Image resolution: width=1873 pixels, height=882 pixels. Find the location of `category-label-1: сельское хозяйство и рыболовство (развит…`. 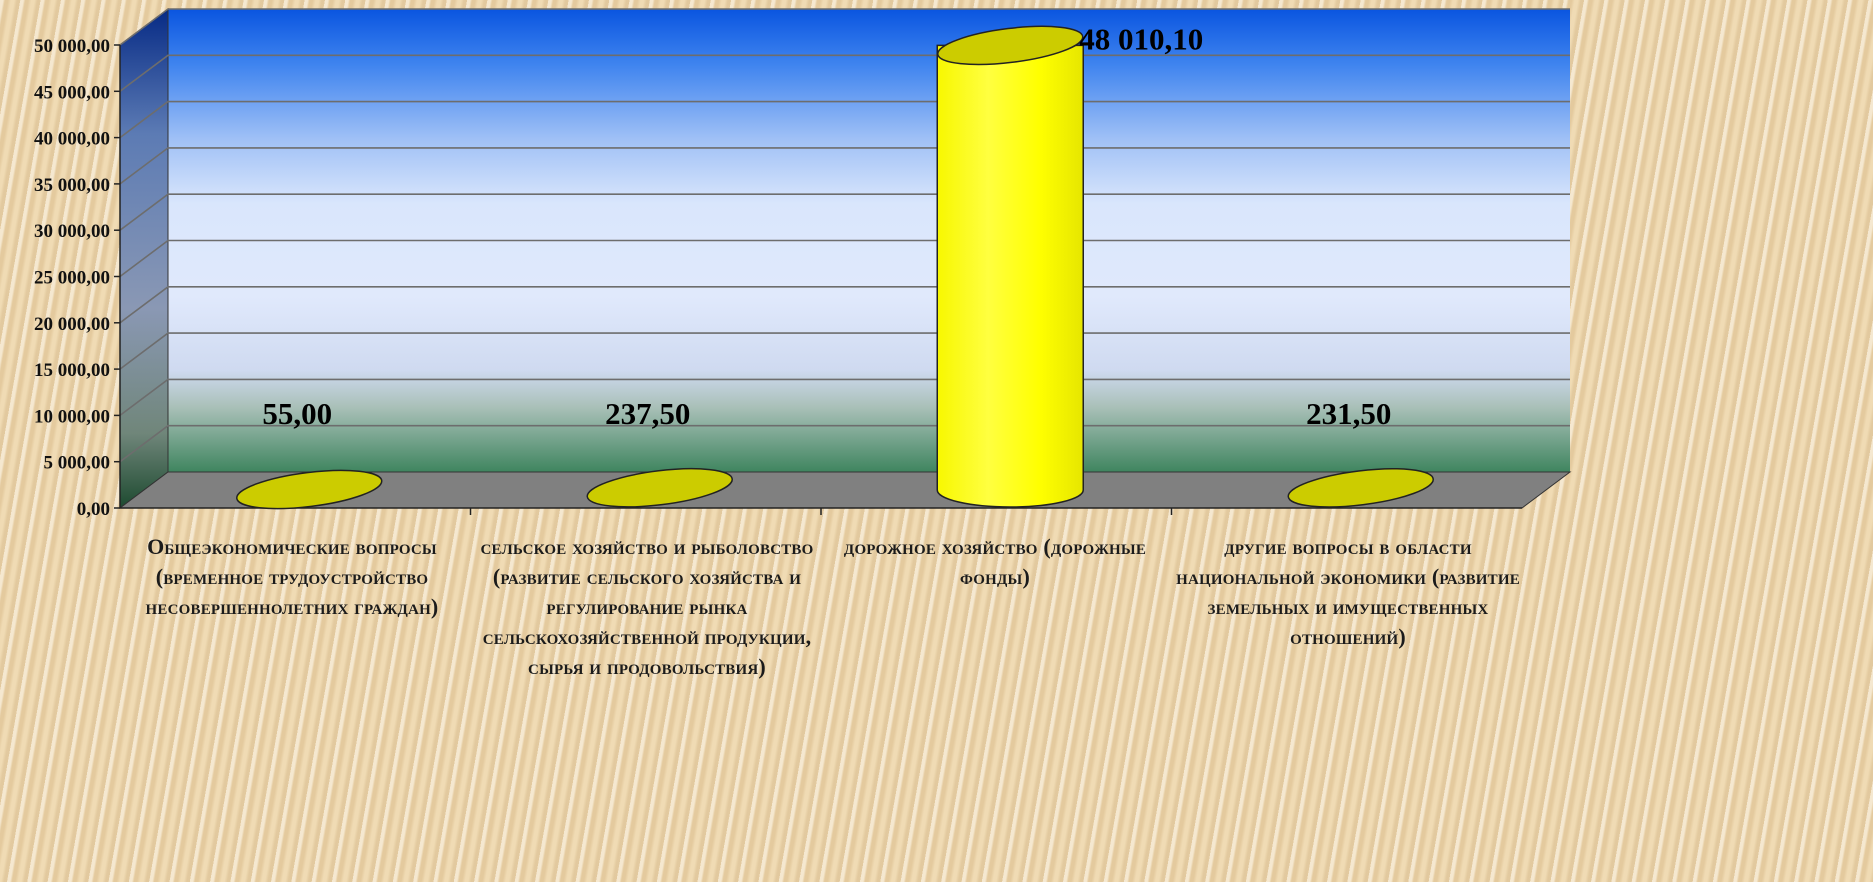

category-label-1: сельское хозяйство и рыболовство (развит… is located at coordinates (647, 606).